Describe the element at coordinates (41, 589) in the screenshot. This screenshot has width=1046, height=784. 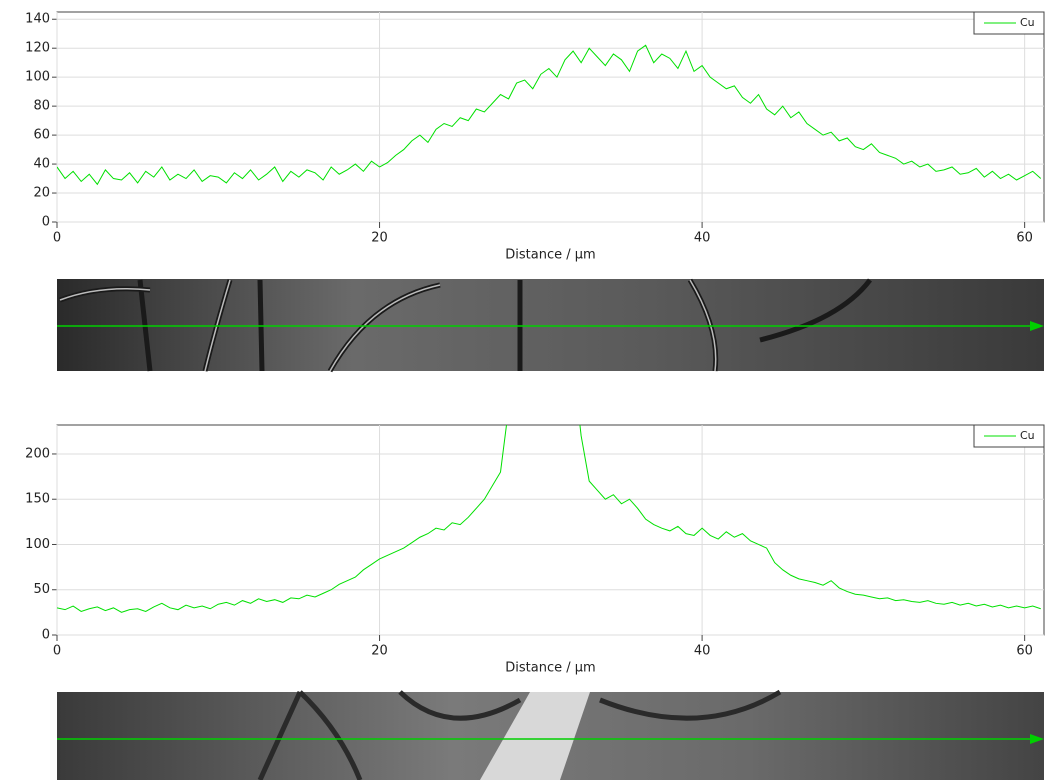
I see `y-tick-label: 50` at that location.